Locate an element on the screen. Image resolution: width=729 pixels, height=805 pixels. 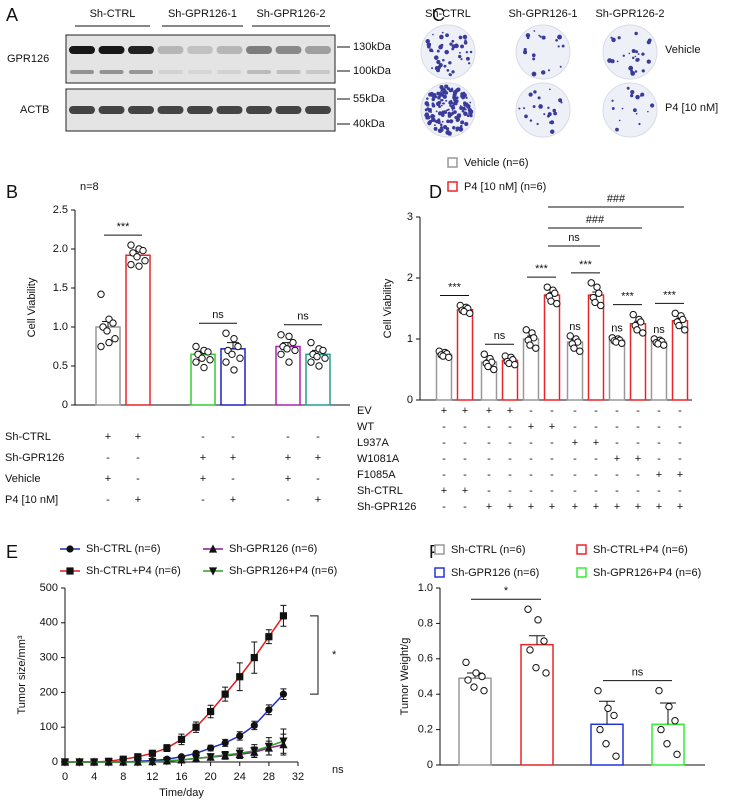
row-label: P4 [10 nM] is located at coordinates (691, 108).